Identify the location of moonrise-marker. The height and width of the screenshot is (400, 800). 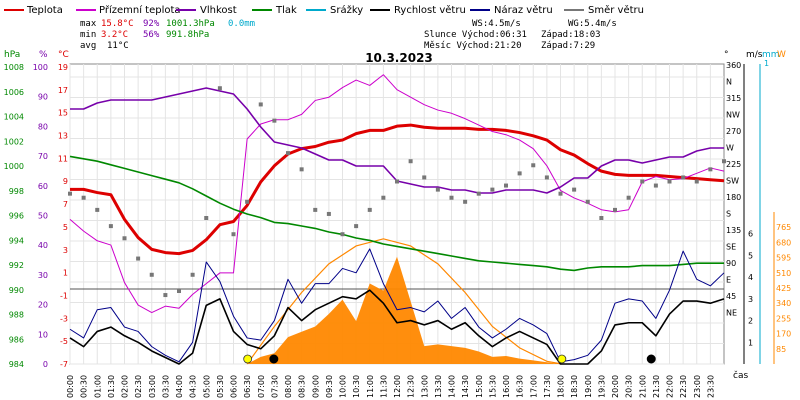
(651, 359).